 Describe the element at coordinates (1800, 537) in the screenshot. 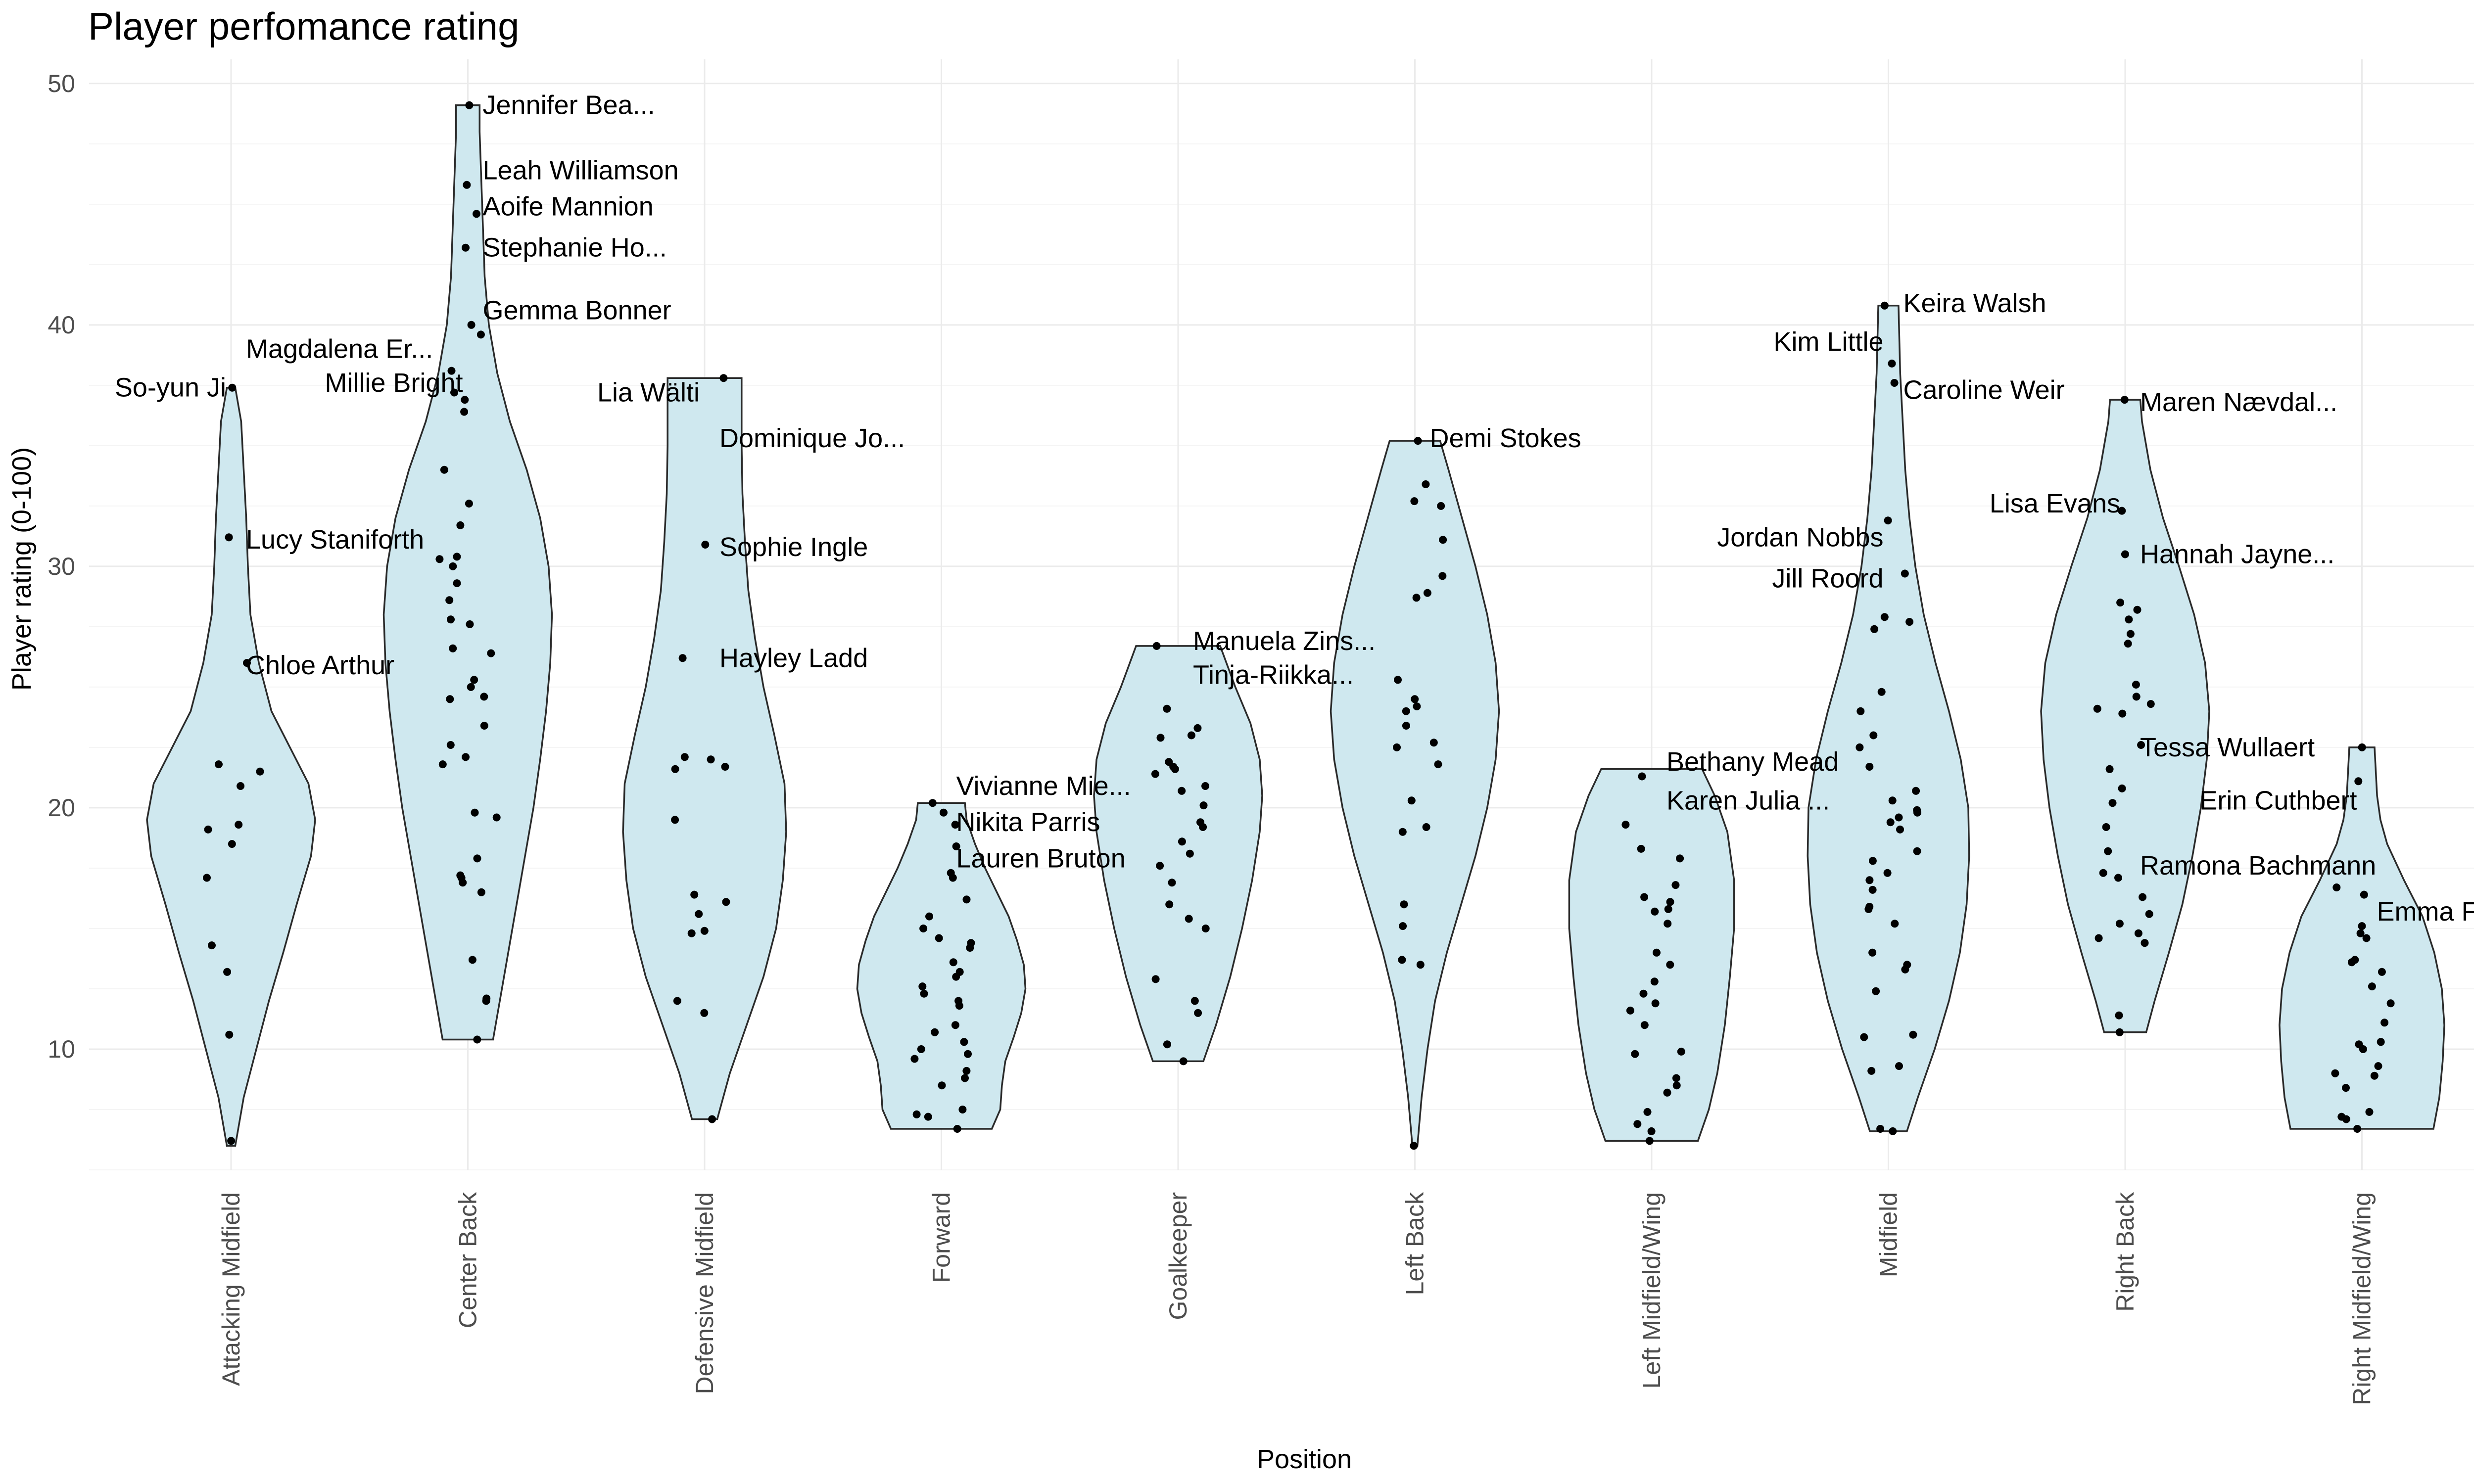

I see `player-label: Jordan Nobbs` at that location.